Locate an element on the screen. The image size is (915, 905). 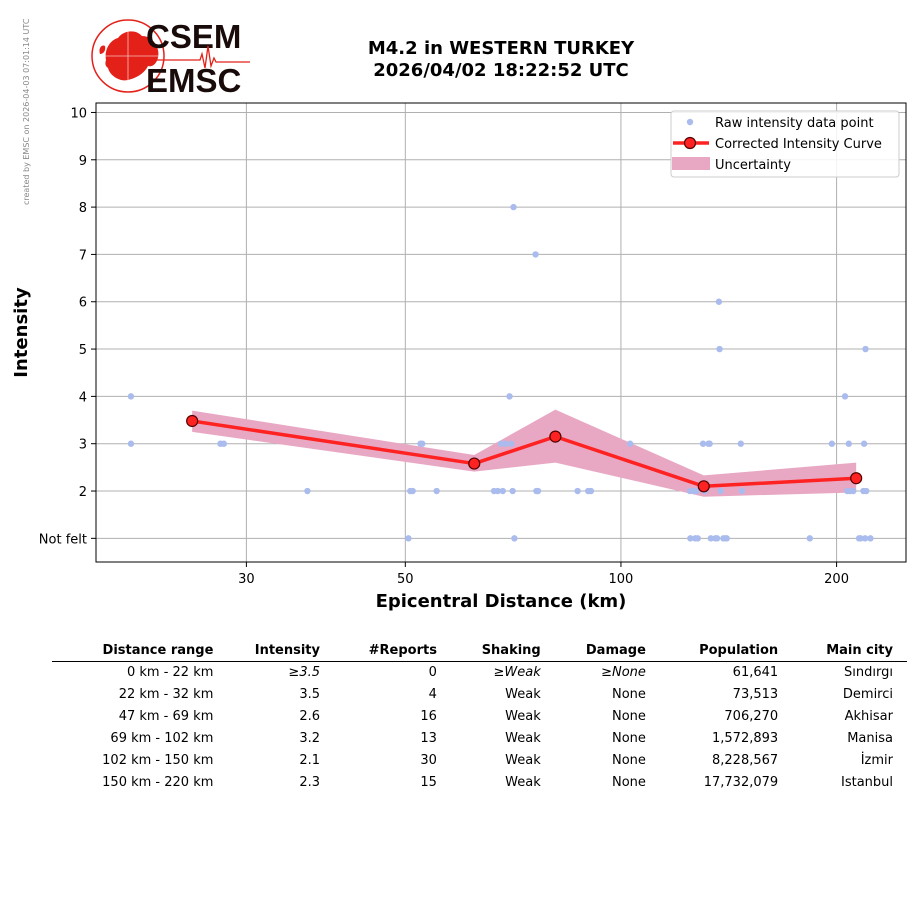
legend-label-uncertainty: Uncertainty is located at coordinates (753, 165).